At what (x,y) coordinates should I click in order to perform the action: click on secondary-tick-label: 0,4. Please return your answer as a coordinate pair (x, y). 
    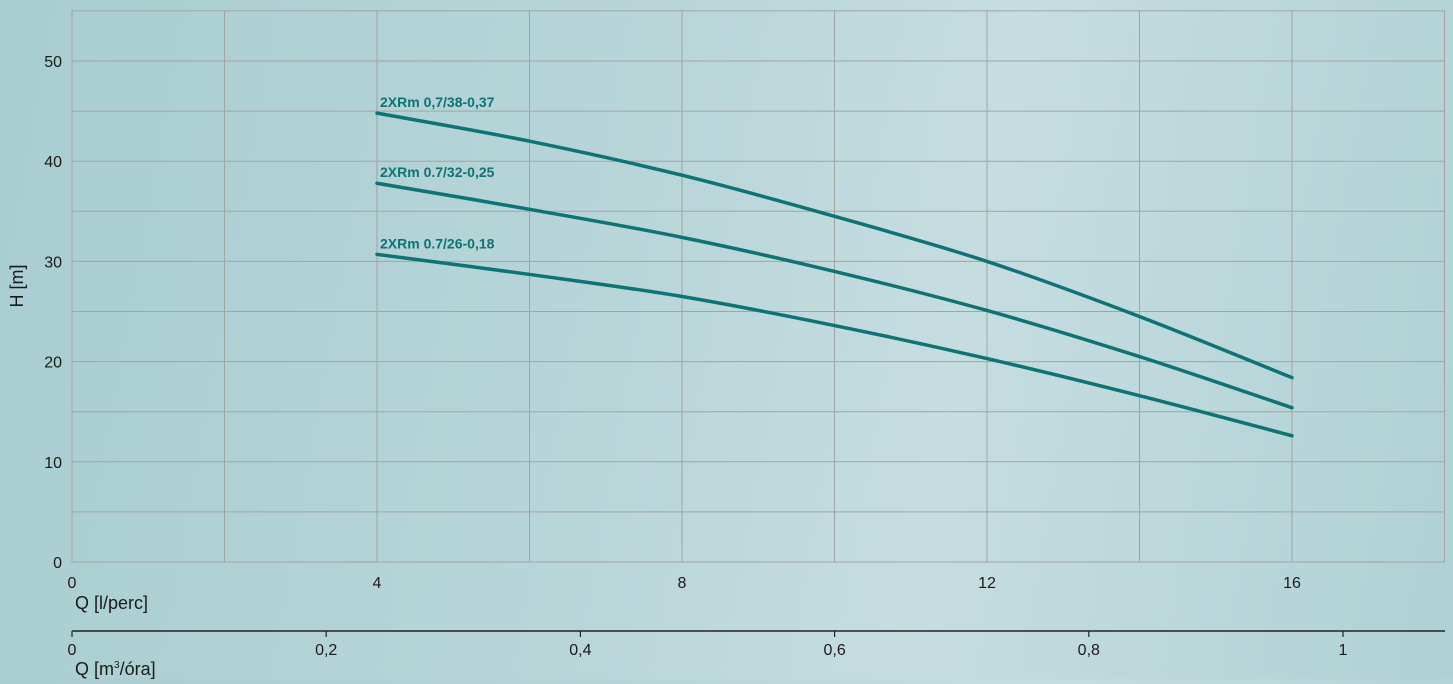
    Looking at the image, I should click on (580, 650).